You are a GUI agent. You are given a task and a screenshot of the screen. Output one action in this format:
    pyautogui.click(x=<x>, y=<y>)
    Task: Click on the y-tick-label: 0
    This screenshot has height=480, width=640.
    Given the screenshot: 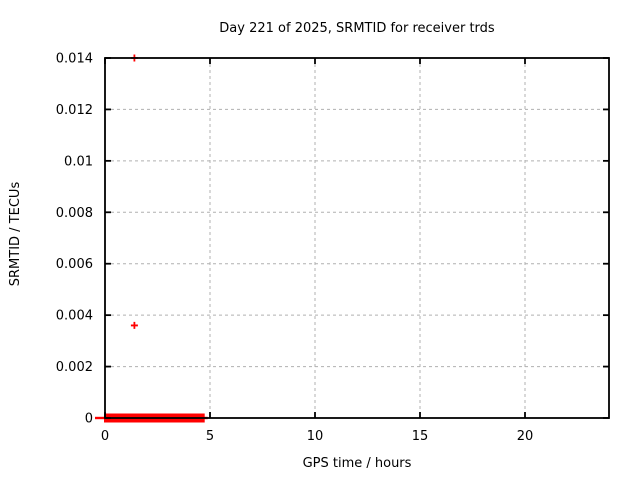 What is the action you would take?
    pyautogui.click(x=89, y=419)
    